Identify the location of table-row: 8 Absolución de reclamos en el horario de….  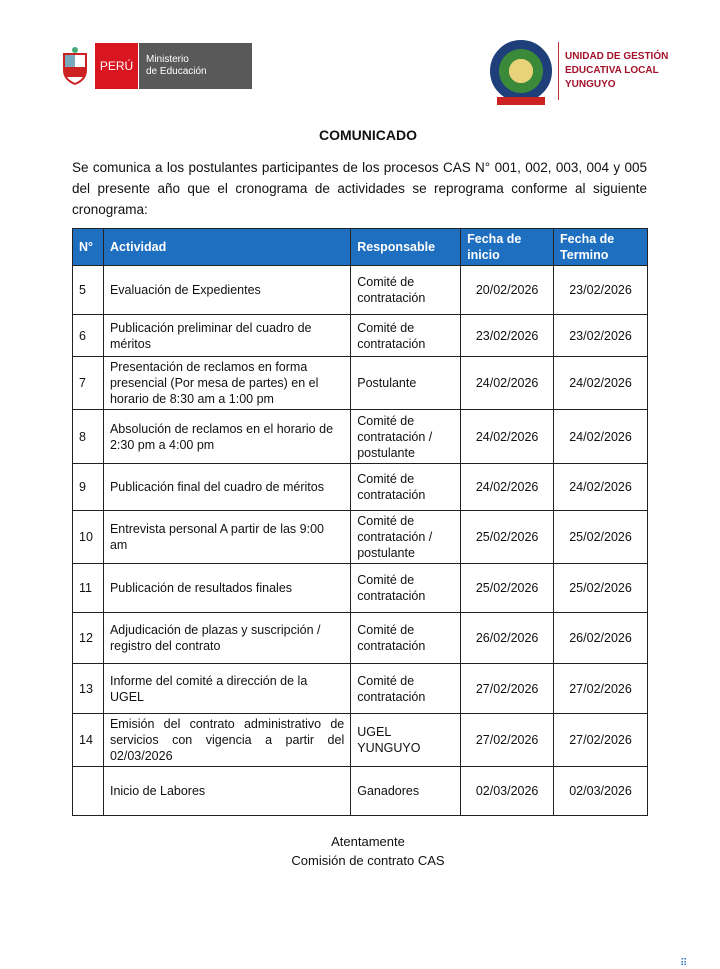
(360, 436).